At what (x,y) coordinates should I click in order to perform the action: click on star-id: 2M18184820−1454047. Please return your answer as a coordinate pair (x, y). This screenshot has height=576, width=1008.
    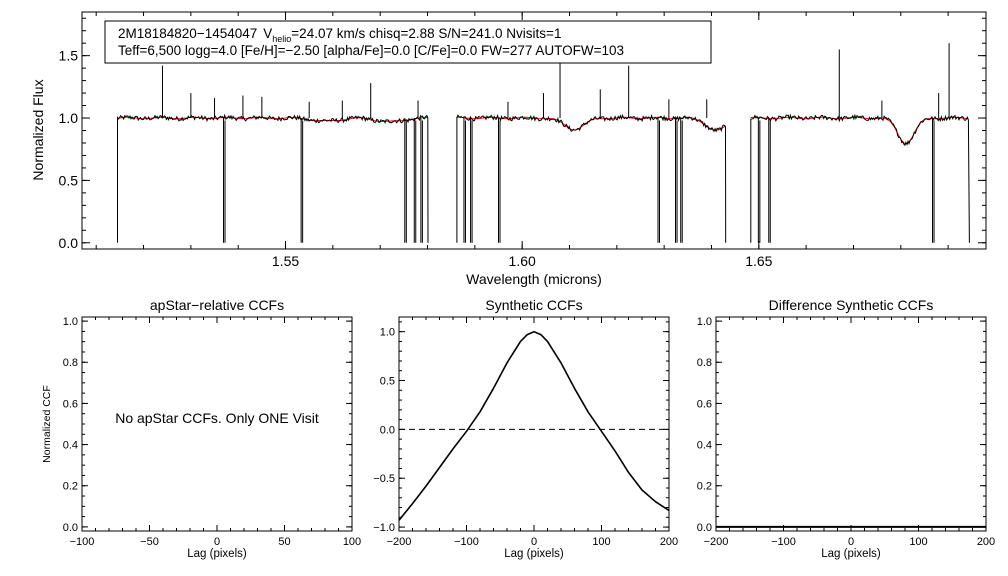
    Looking at the image, I should click on (187, 33).